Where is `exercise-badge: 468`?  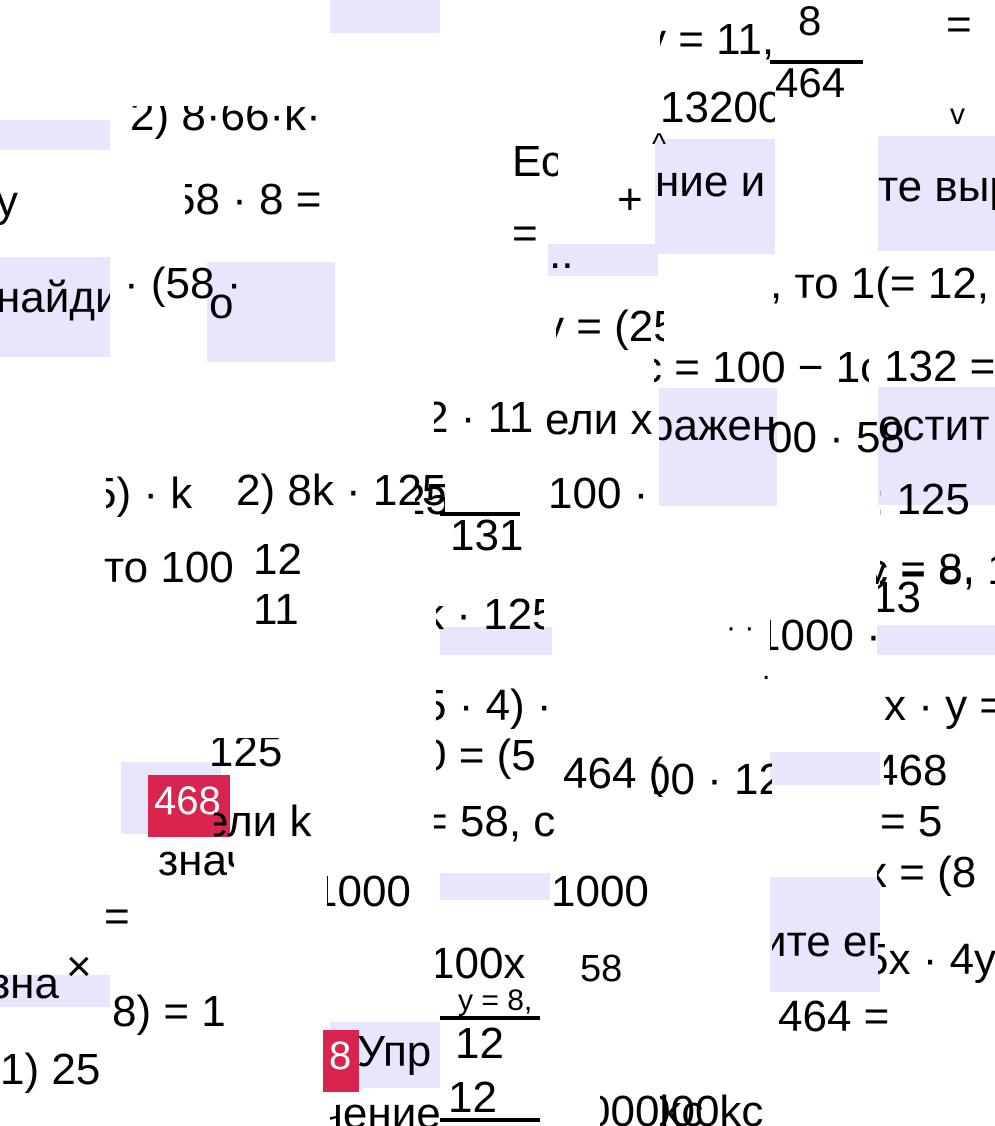
exercise-badge: 468 is located at coordinates (189, 806).